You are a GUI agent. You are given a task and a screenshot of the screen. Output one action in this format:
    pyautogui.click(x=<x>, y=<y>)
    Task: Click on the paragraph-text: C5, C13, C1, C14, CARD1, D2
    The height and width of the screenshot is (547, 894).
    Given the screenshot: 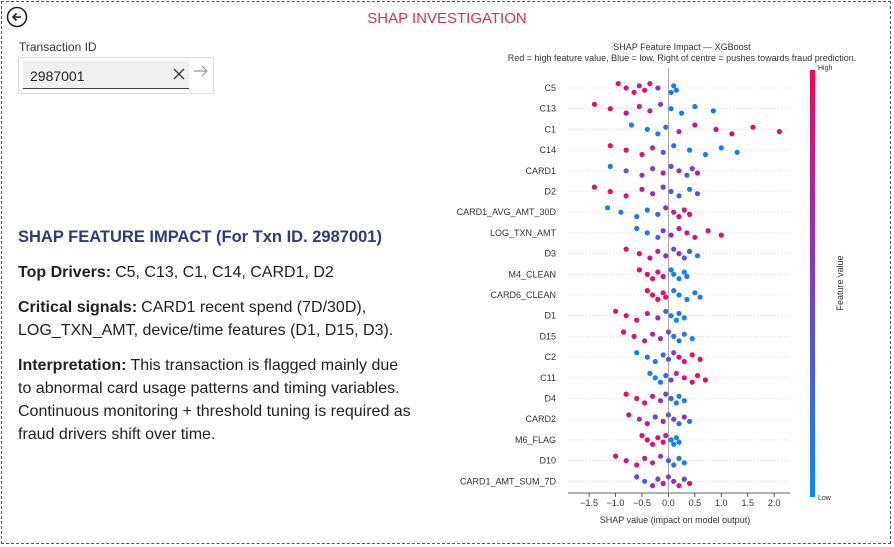 What is the action you would take?
    pyautogui.click(x=224, y=272)
    